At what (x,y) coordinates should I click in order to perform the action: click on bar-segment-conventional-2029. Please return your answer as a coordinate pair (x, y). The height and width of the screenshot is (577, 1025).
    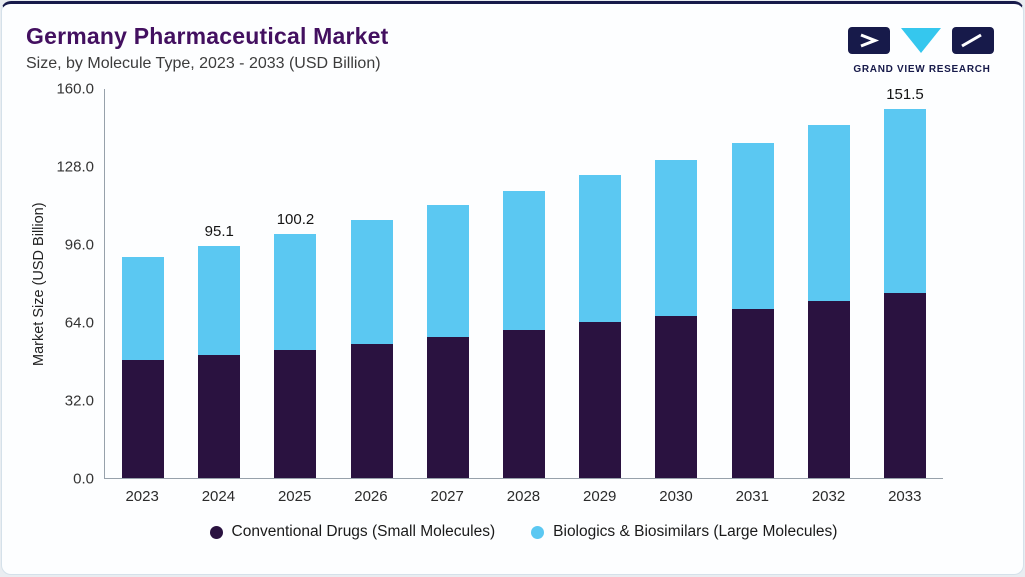
    Looking at the image, I should click on (600, 400).